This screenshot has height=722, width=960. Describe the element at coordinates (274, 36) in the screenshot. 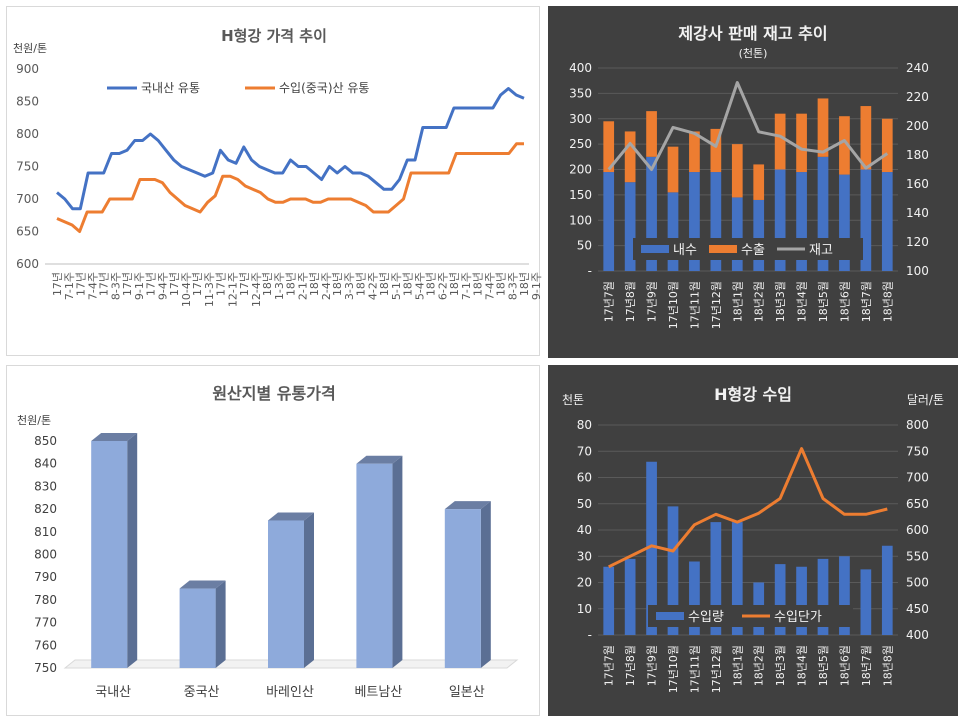

I see `chart-title: H형강 가격 추이` at that location.